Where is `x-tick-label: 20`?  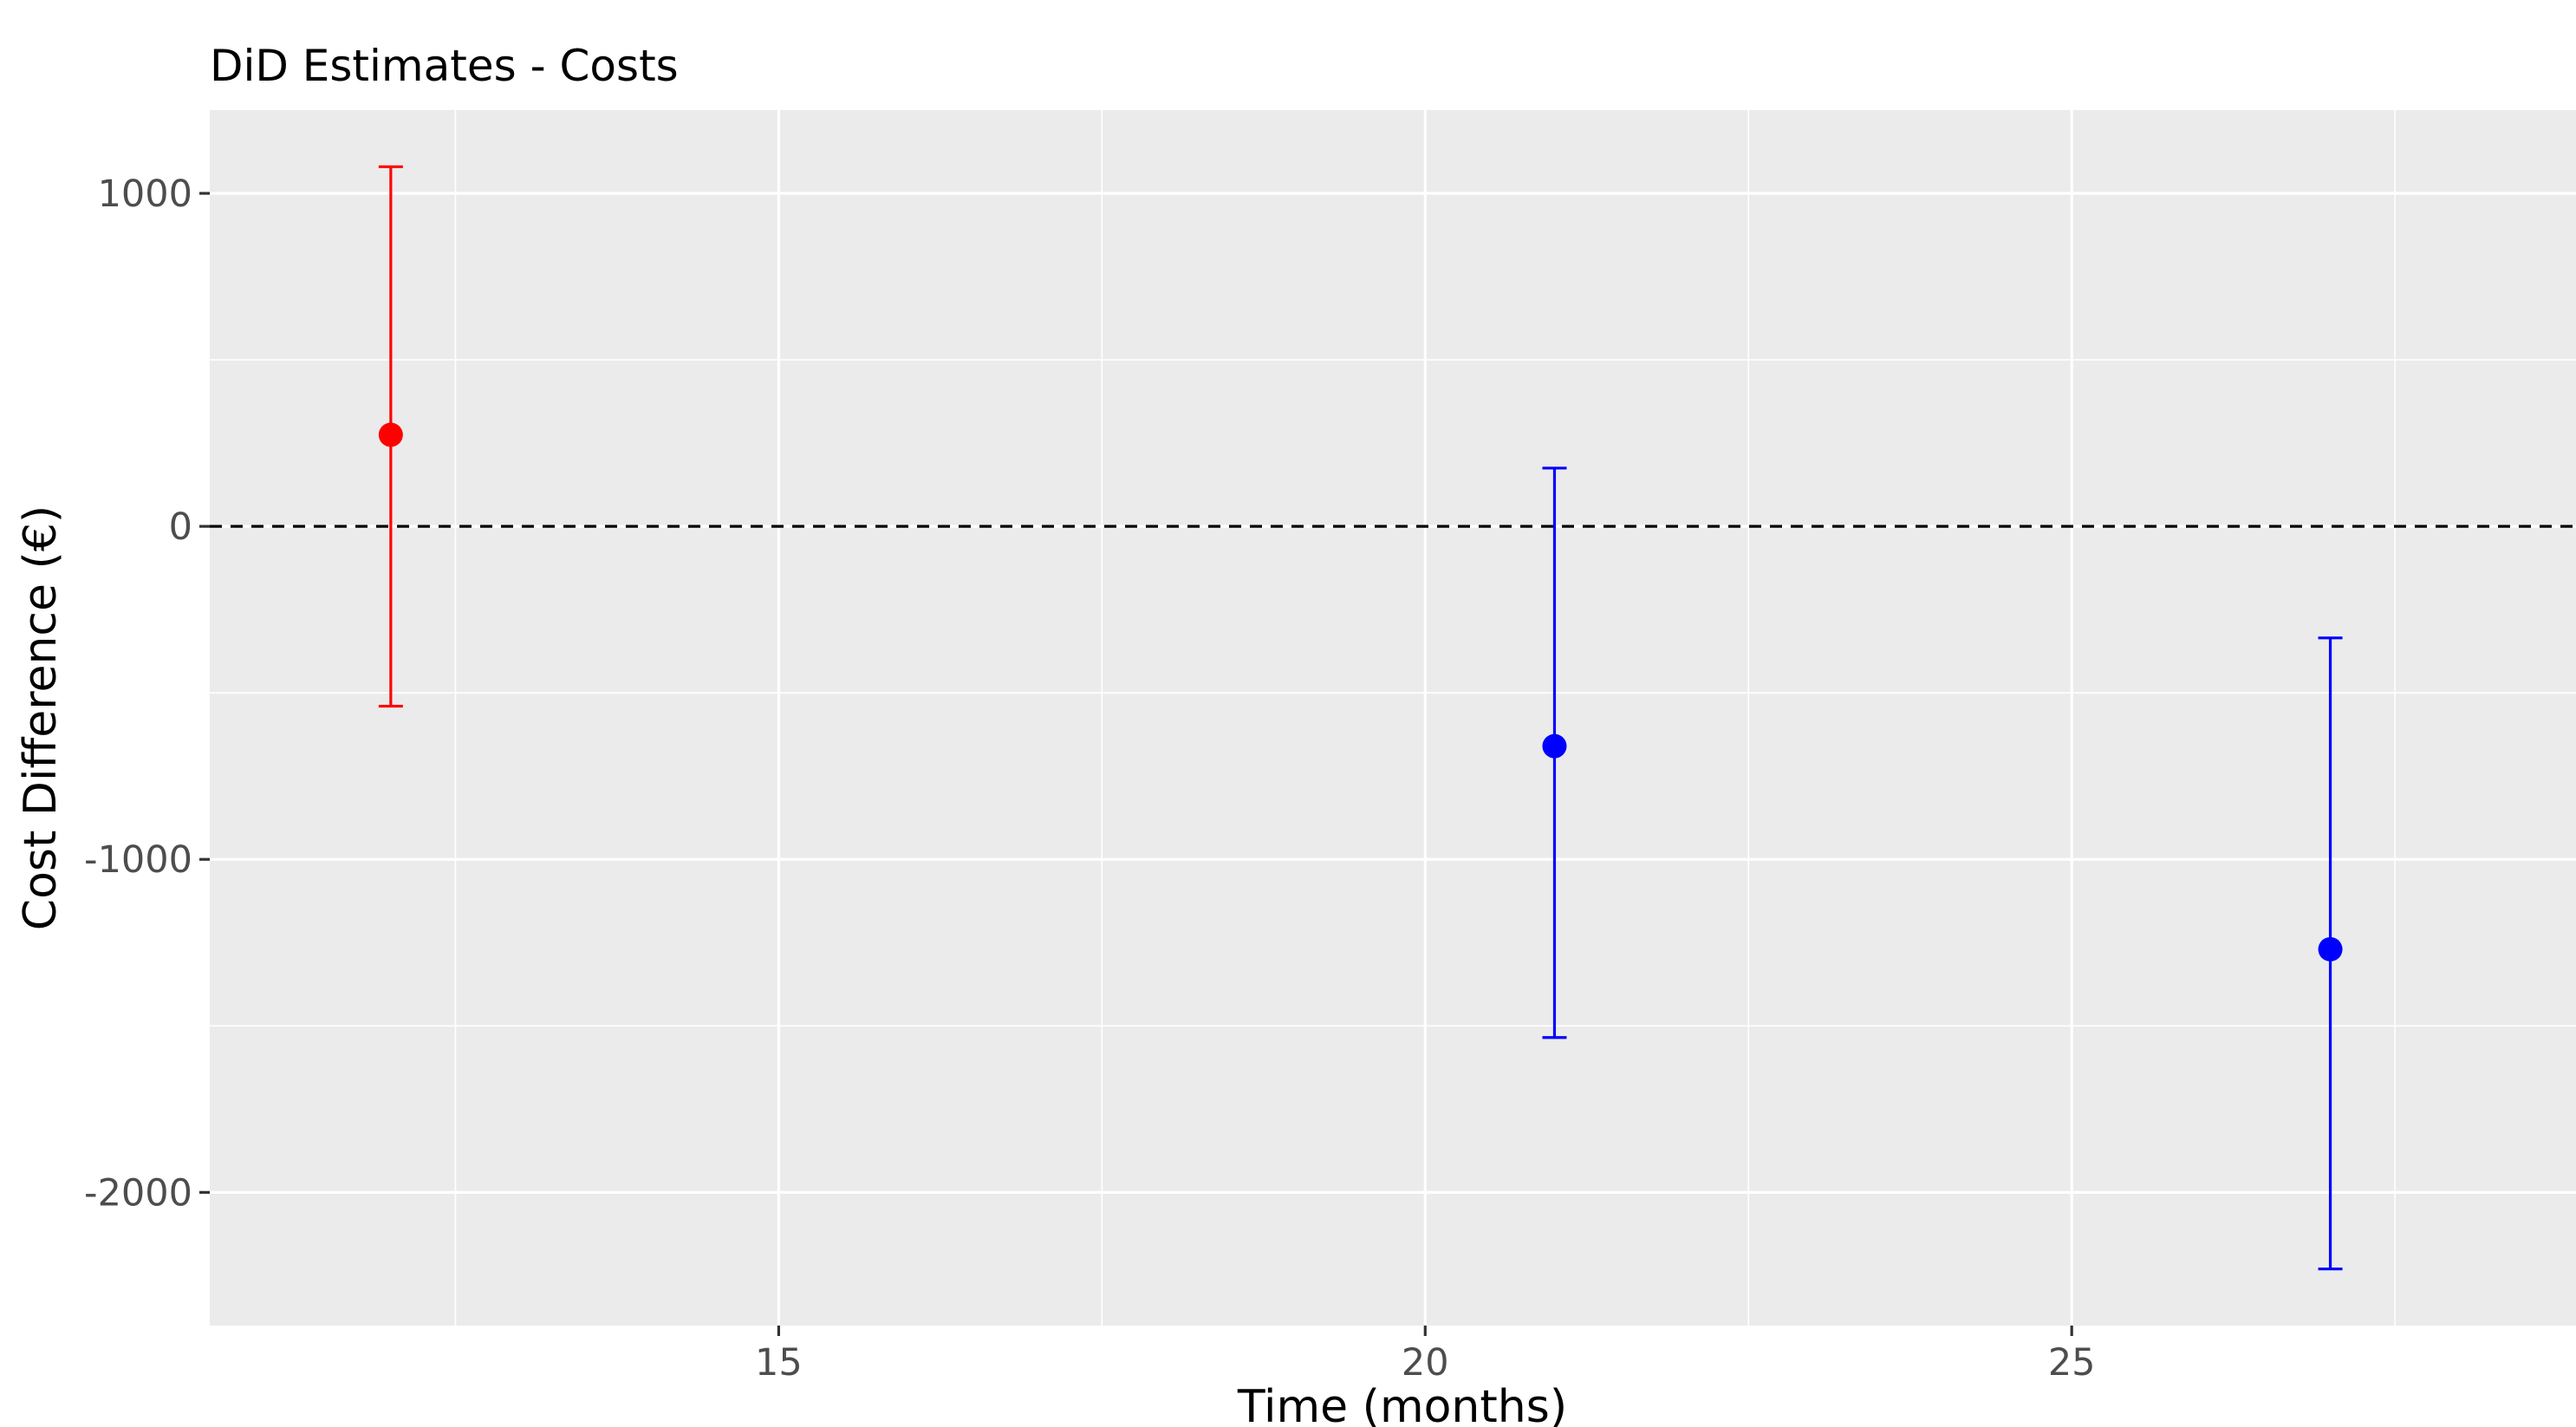
x-tick-label: 20 is located at coordinates (1425, 1363).